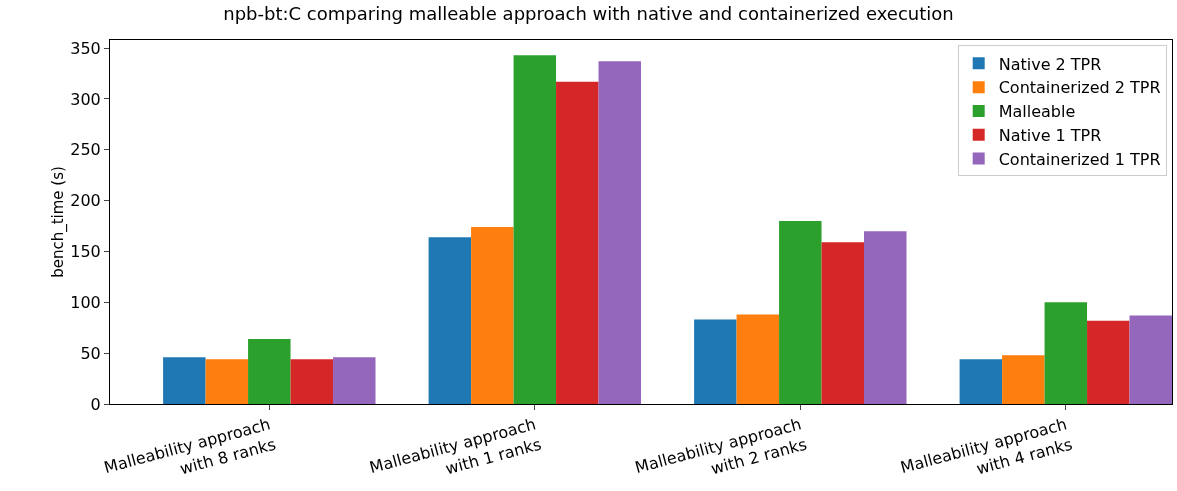  I want to click on y-tick-label: 0, so click(95, 404).